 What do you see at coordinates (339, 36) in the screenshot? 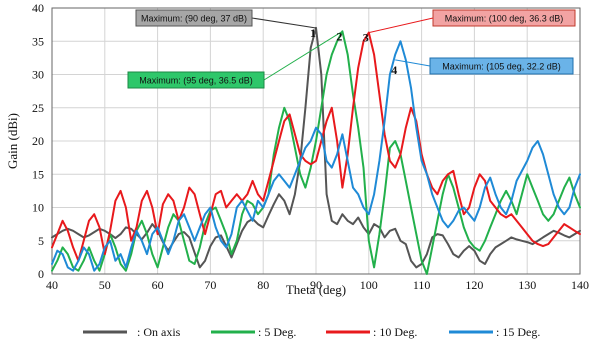
I see `peak-number: 2` at bounding box center [339, 36].